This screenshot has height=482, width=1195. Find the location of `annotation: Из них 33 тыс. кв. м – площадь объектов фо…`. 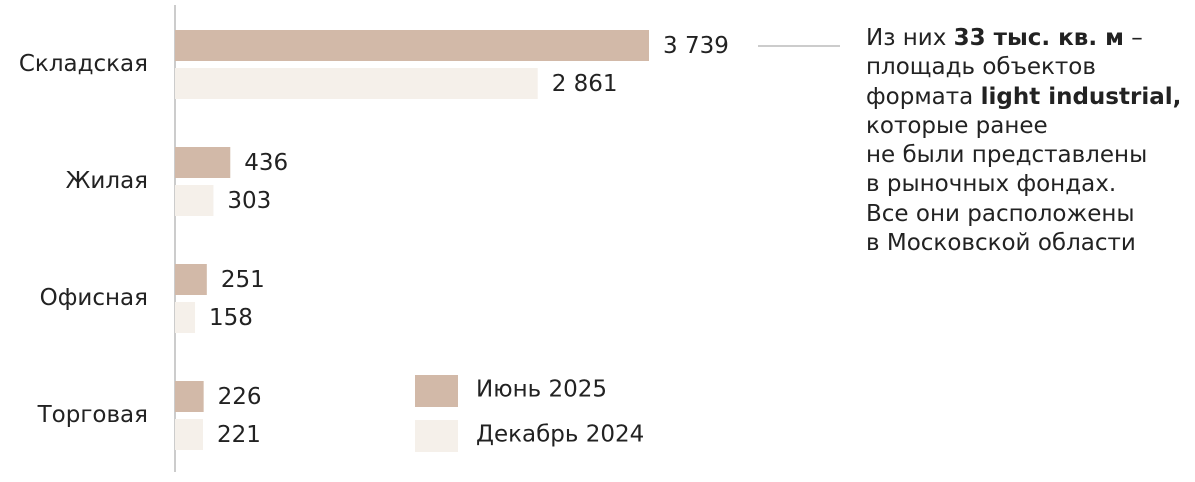

annotation: Из них 33 тыс. кв. м – площадь объектов фо… is located at coordinates (1023, 141).